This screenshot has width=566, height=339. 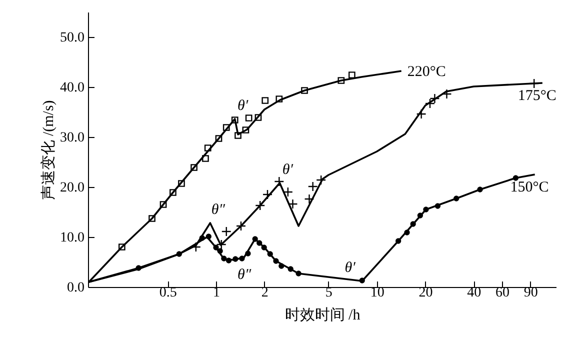 I want to click on x-axis-title: 时效时间 /h, so click(x=322, y=315).